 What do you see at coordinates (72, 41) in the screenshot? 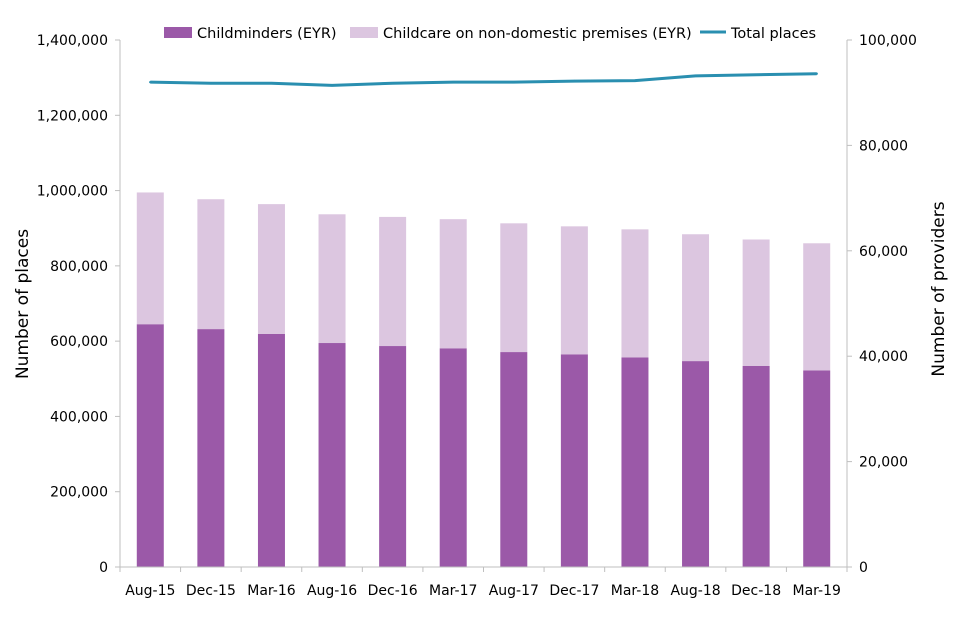
I see `left-tick-label-7: 1,400,000` at bounding box center [72, 41].